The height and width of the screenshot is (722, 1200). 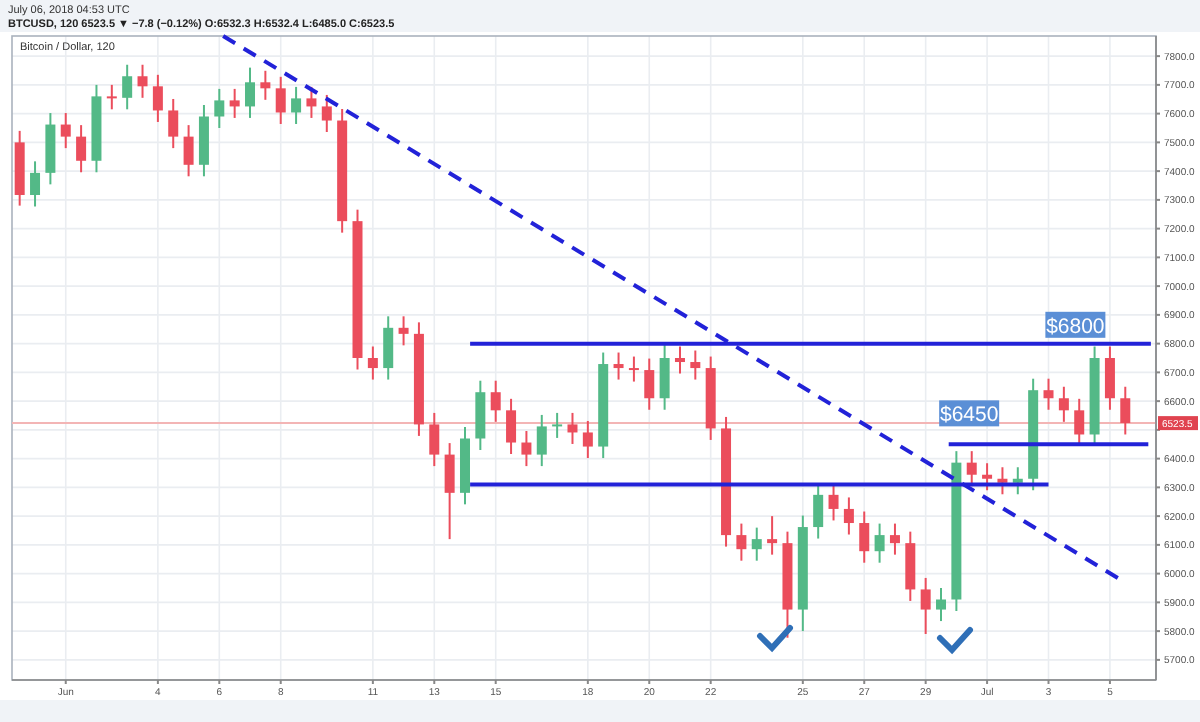 I want to click on annotation: $6450, so click(x=969, y=415).